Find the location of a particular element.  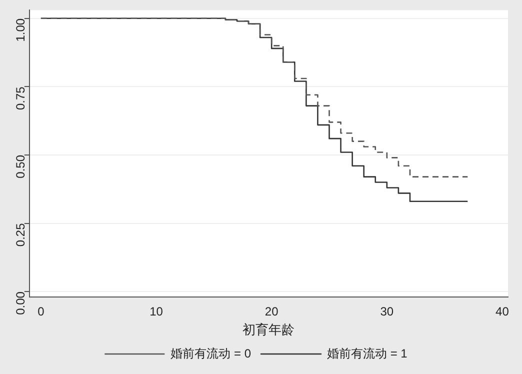

x-tick-label: 40 is located at coordinates (503, 311).